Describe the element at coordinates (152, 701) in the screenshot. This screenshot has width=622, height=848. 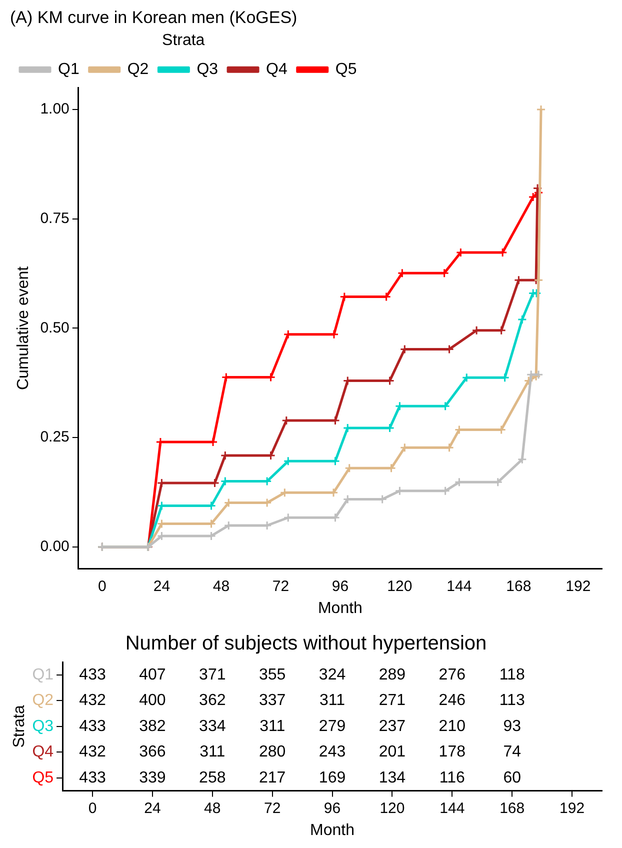
I see `data-label: 400` at that location.